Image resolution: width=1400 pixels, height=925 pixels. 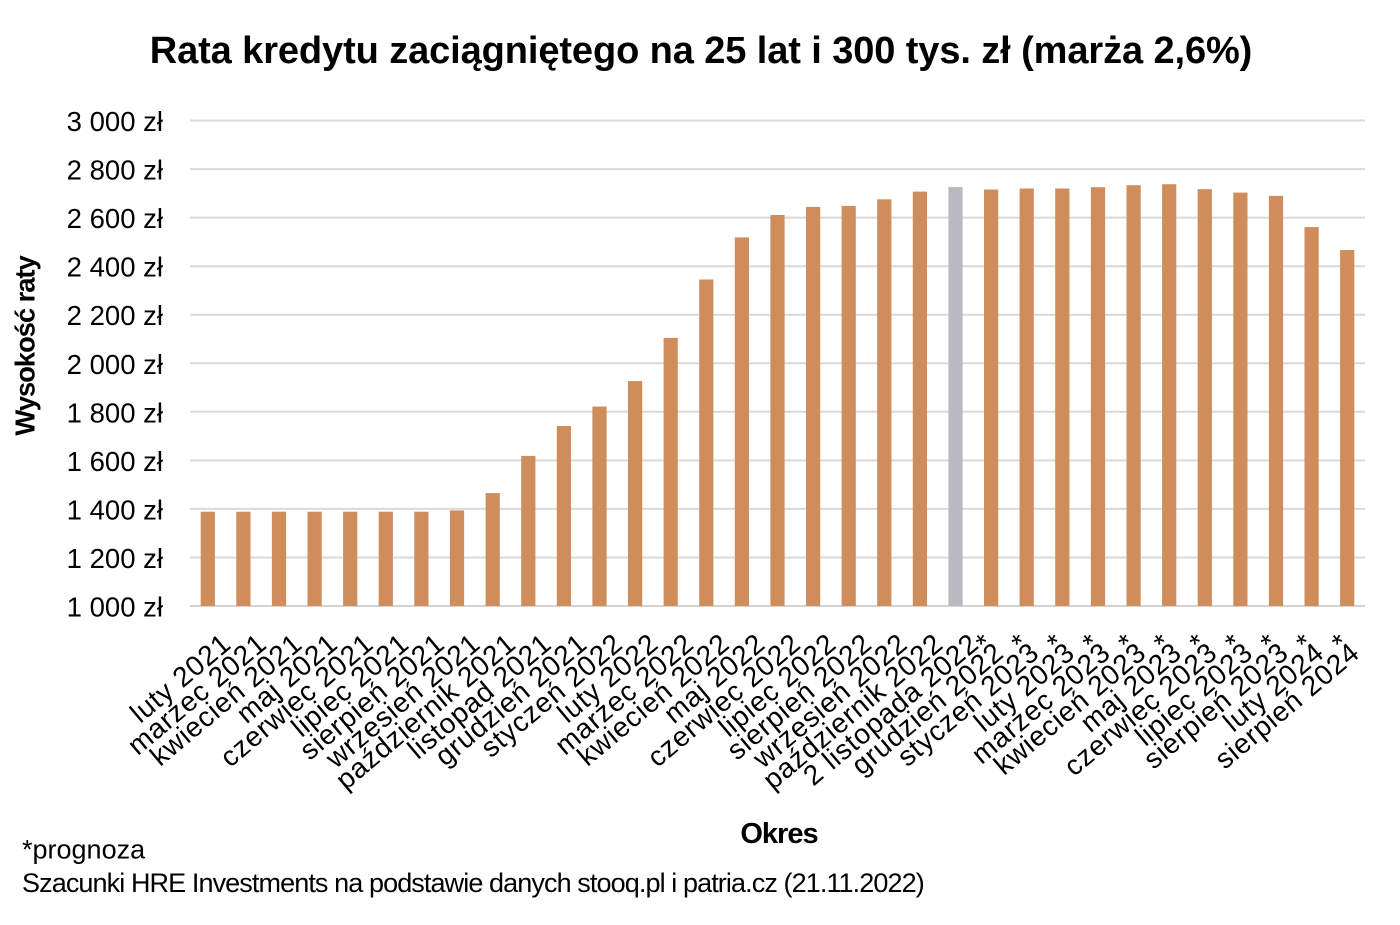 I want to click on svg-text: Wysokość raty, so click(x=25, y=345).